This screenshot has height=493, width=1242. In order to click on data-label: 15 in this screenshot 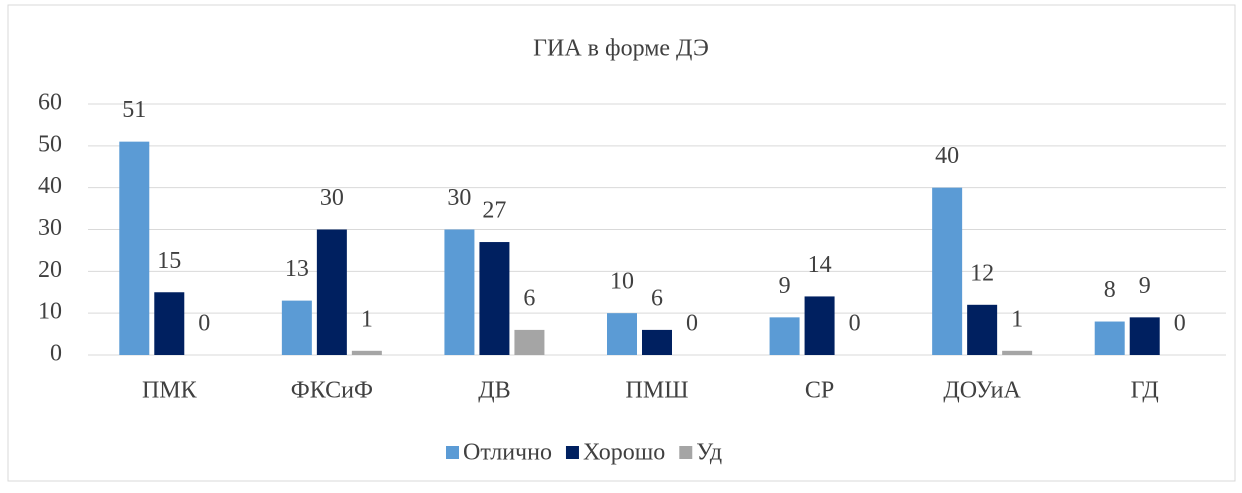, I will do `click(169, 261)`.